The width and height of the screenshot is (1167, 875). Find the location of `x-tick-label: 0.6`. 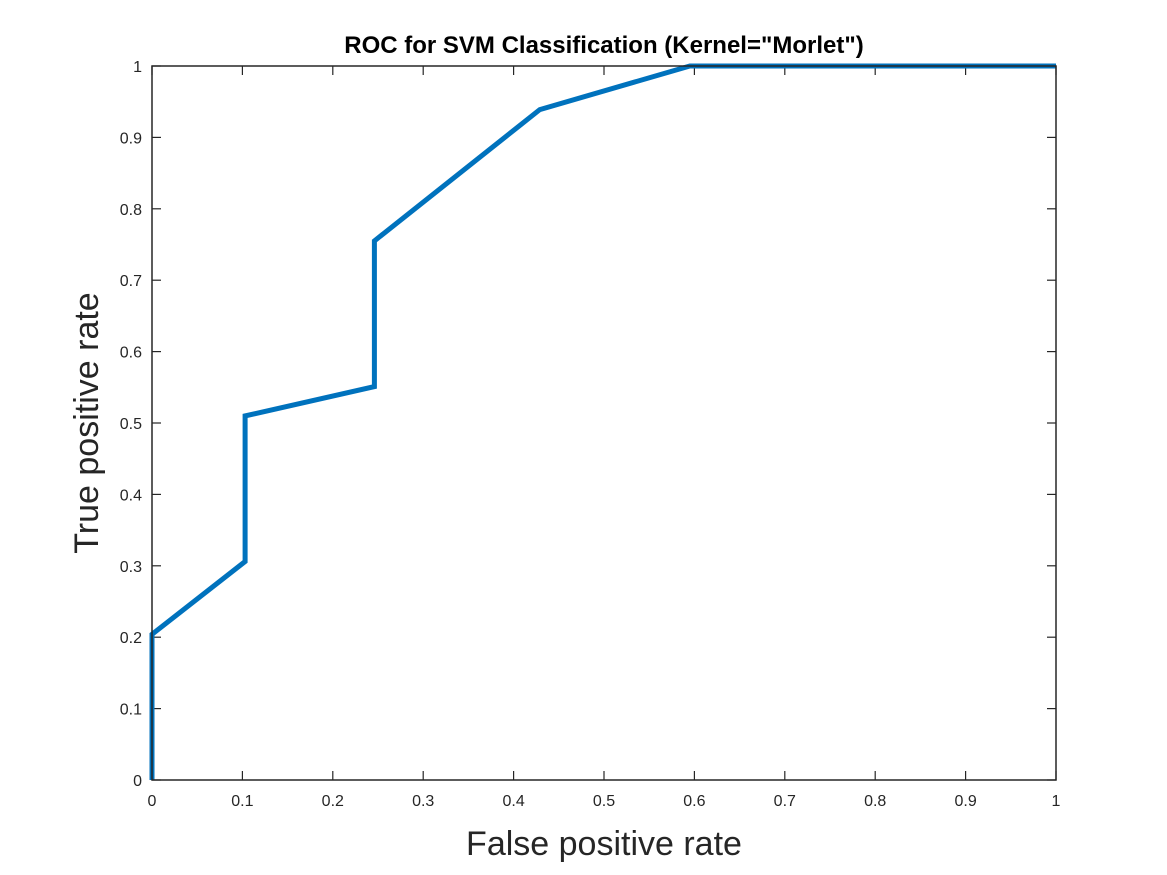

x-tick-label: 0.6 is located at coordinates (694, 801).